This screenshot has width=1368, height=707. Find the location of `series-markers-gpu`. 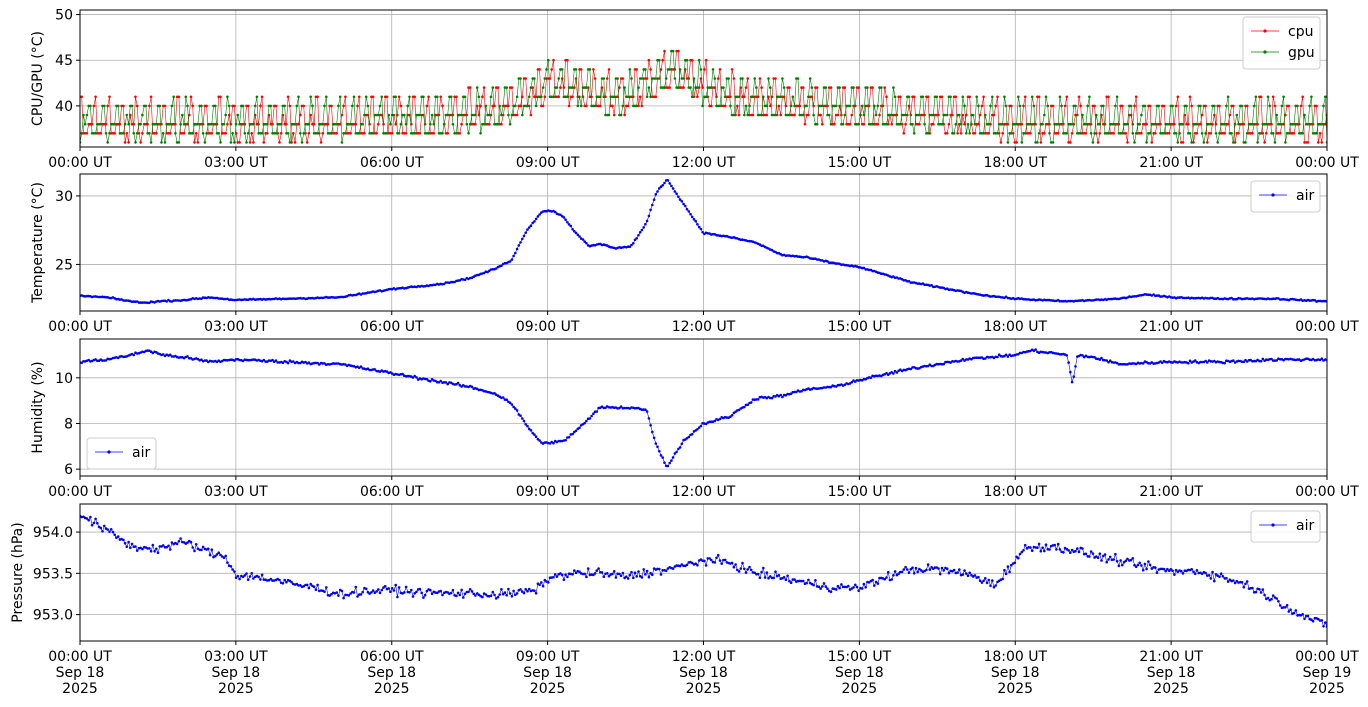

series-markers-gpu is located at coordinates (703, 96).